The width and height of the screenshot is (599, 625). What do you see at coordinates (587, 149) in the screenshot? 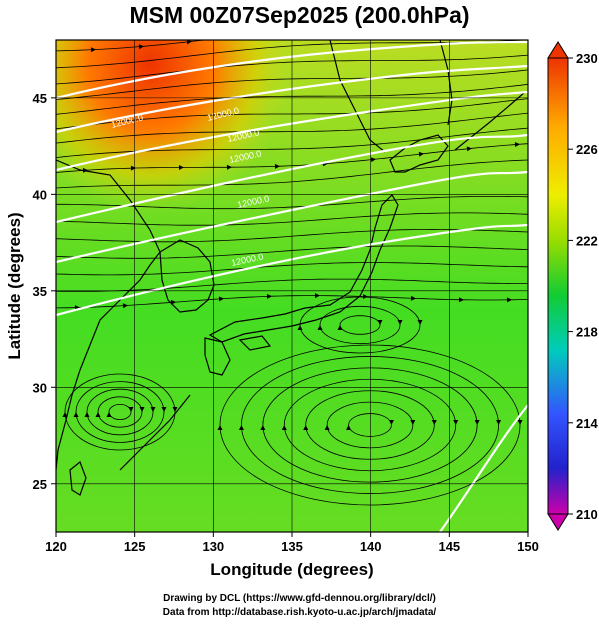
I see `colorbar-label: 226` at bounding box center [587, 149].